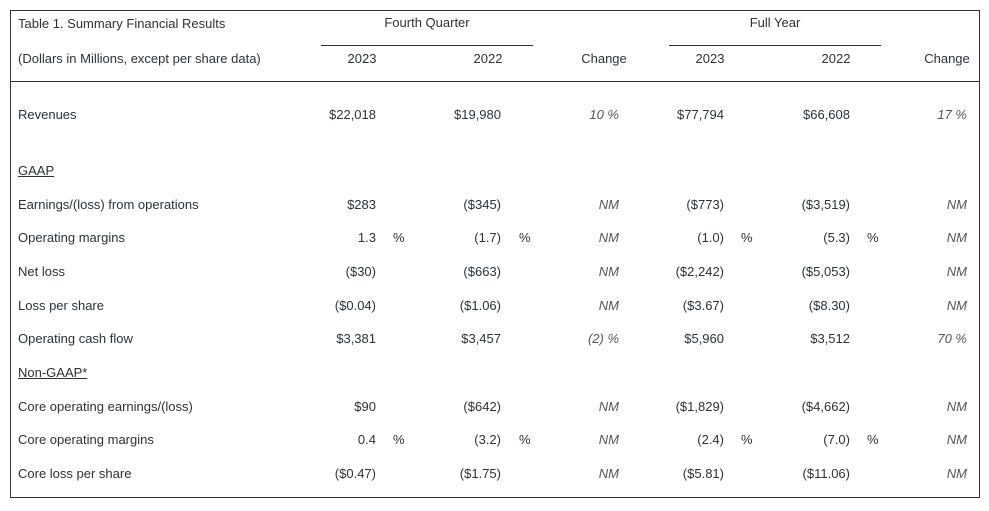  I want to click on header-rule, so click(494, 81).